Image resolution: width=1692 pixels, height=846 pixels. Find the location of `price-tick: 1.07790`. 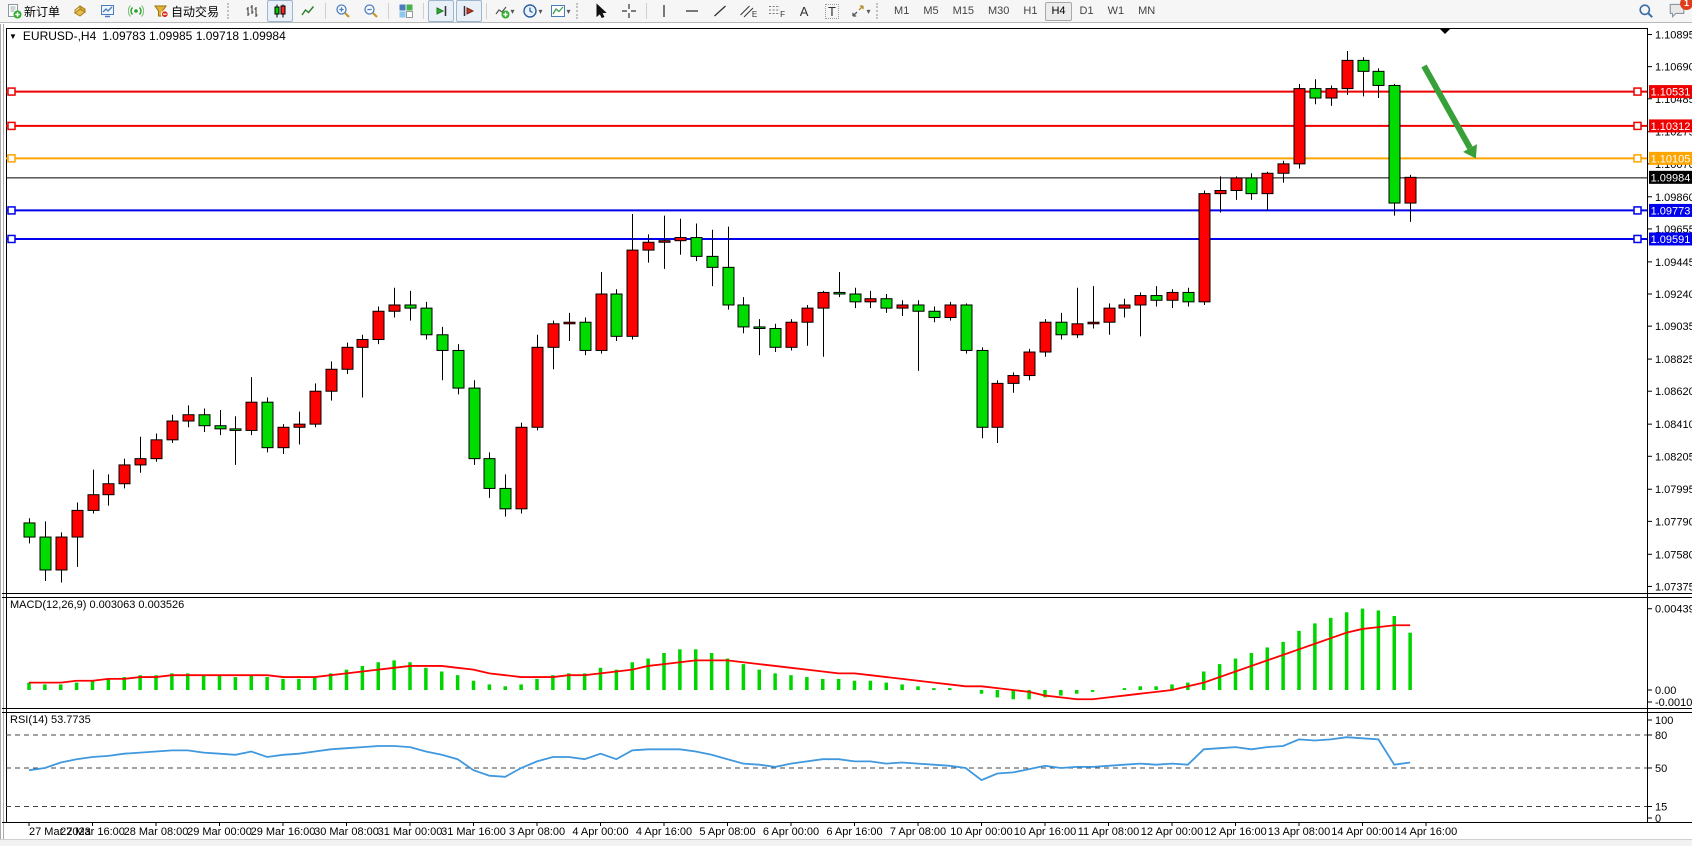

price-tick: 1.07790 is located at coordinates (1673, 522).